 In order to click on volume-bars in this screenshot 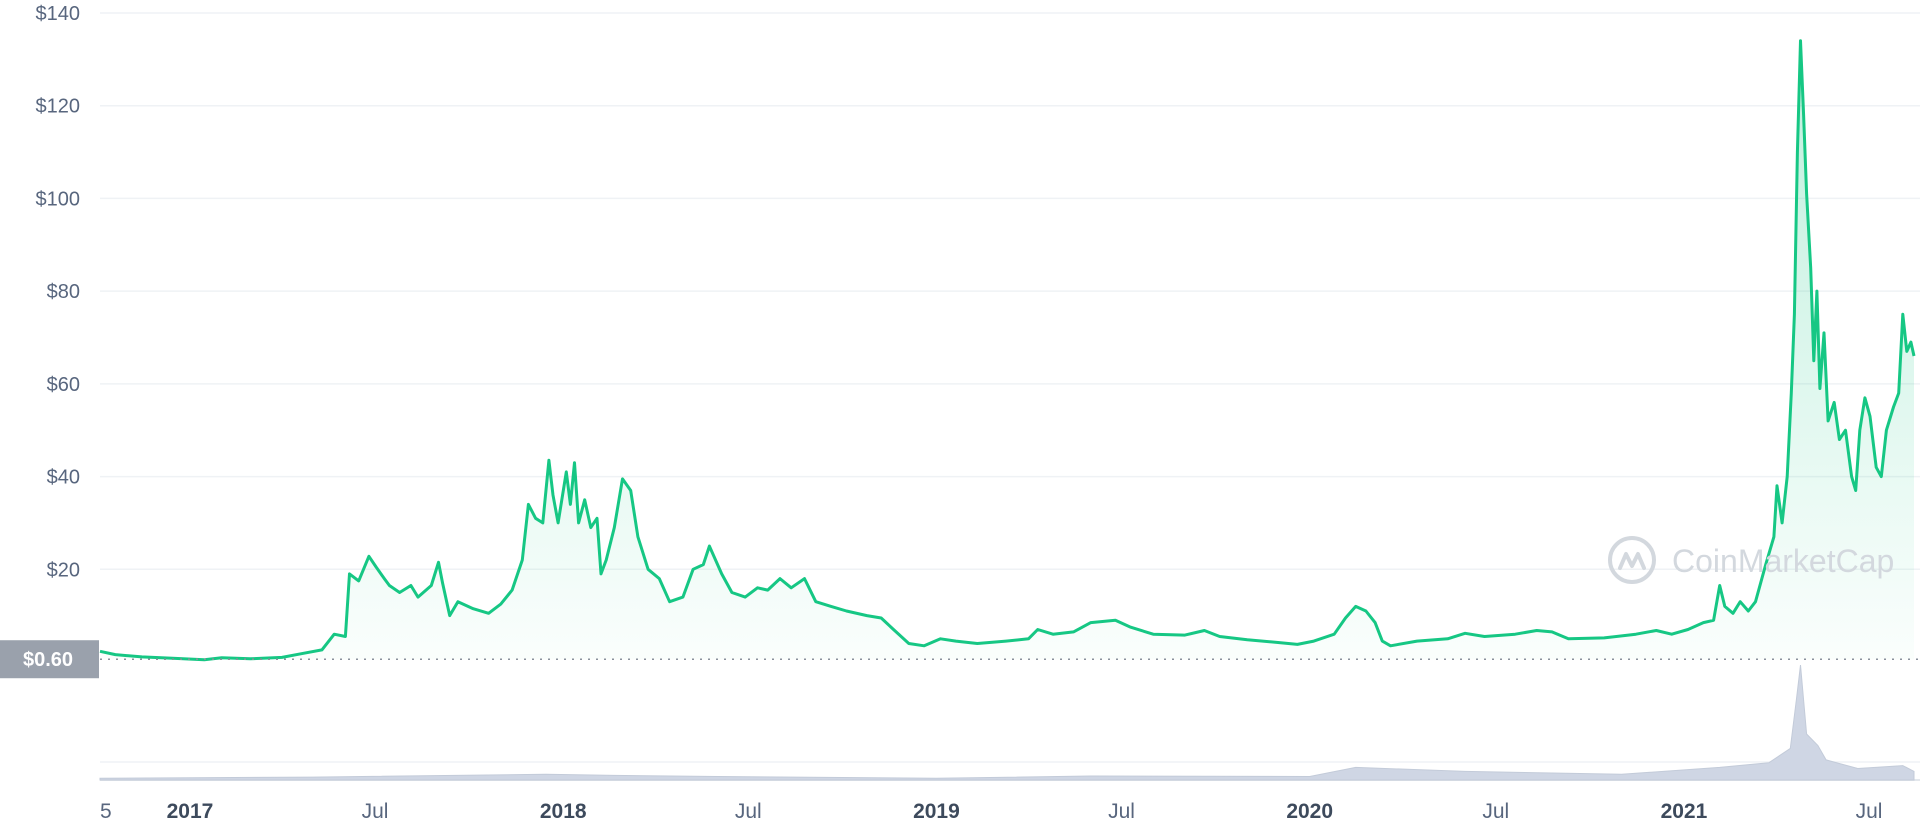, I will do `click(1007, 722)`.